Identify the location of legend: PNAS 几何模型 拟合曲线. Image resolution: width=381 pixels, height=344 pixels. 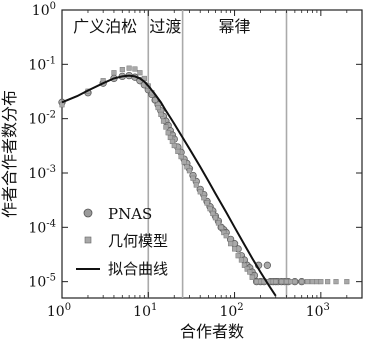
(122, 241).